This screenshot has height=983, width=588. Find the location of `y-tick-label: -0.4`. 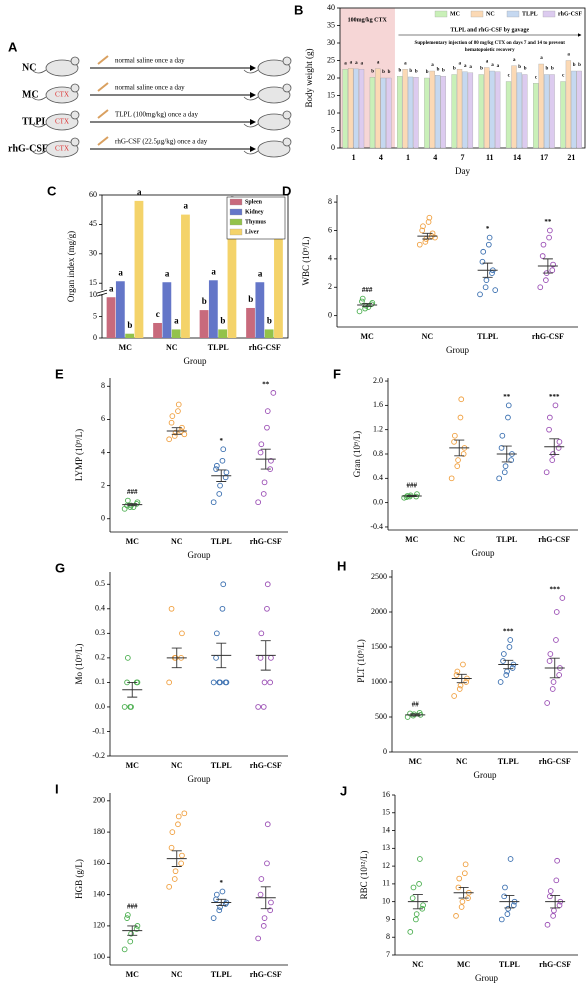

y-tick-label: -0.4 is located at coordinates (376, 526).